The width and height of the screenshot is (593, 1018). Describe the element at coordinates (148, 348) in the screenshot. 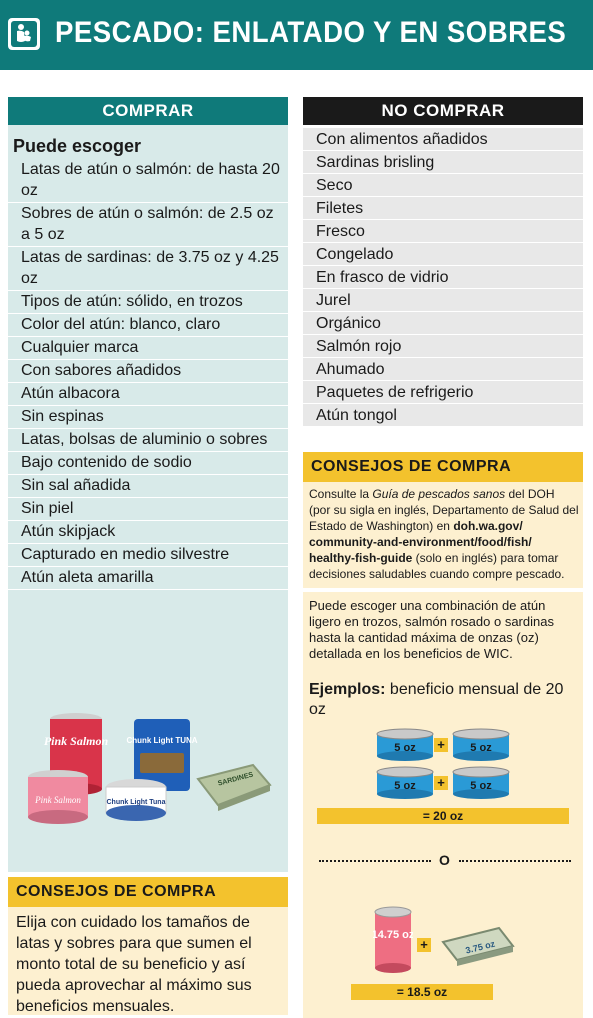

I see `buy-item: Cualquier marca` at that location.